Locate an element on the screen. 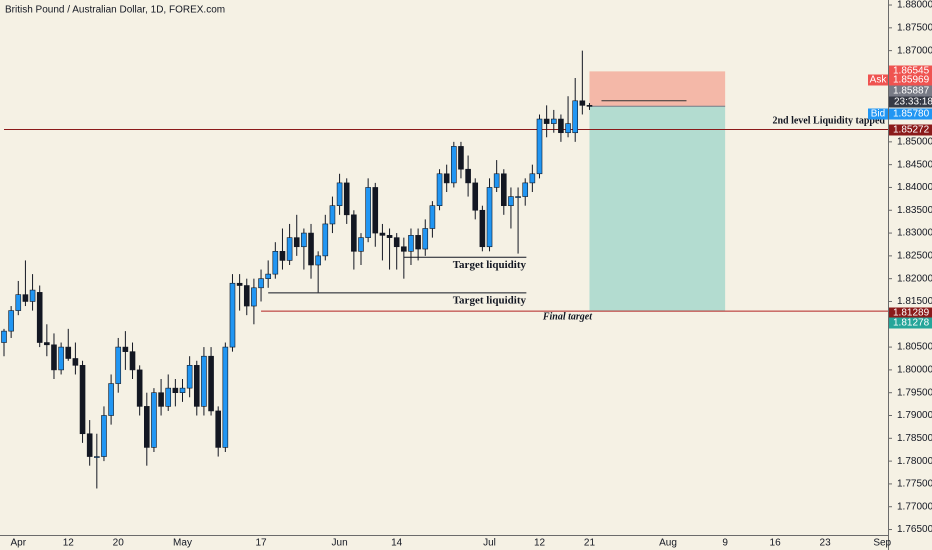 This screenshot has width=932, height=550. price-label: 1.86545 is located at coordinates (911, 71).